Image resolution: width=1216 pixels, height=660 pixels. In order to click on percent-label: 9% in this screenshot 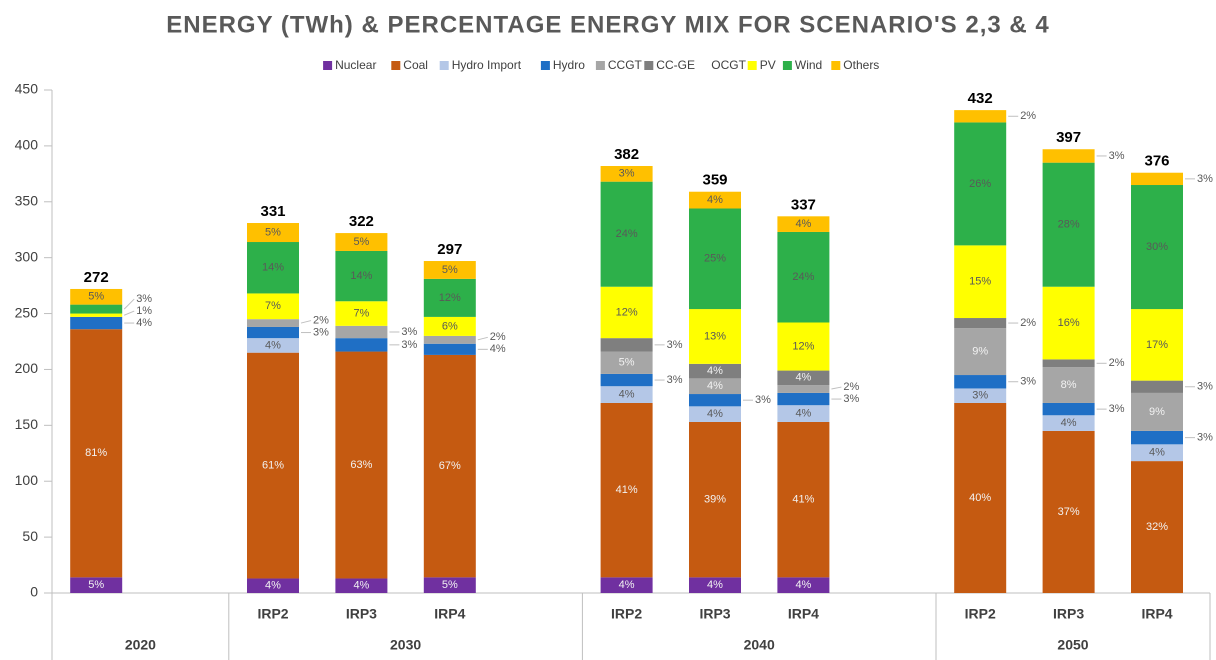, I will do `click(980, 351)`.